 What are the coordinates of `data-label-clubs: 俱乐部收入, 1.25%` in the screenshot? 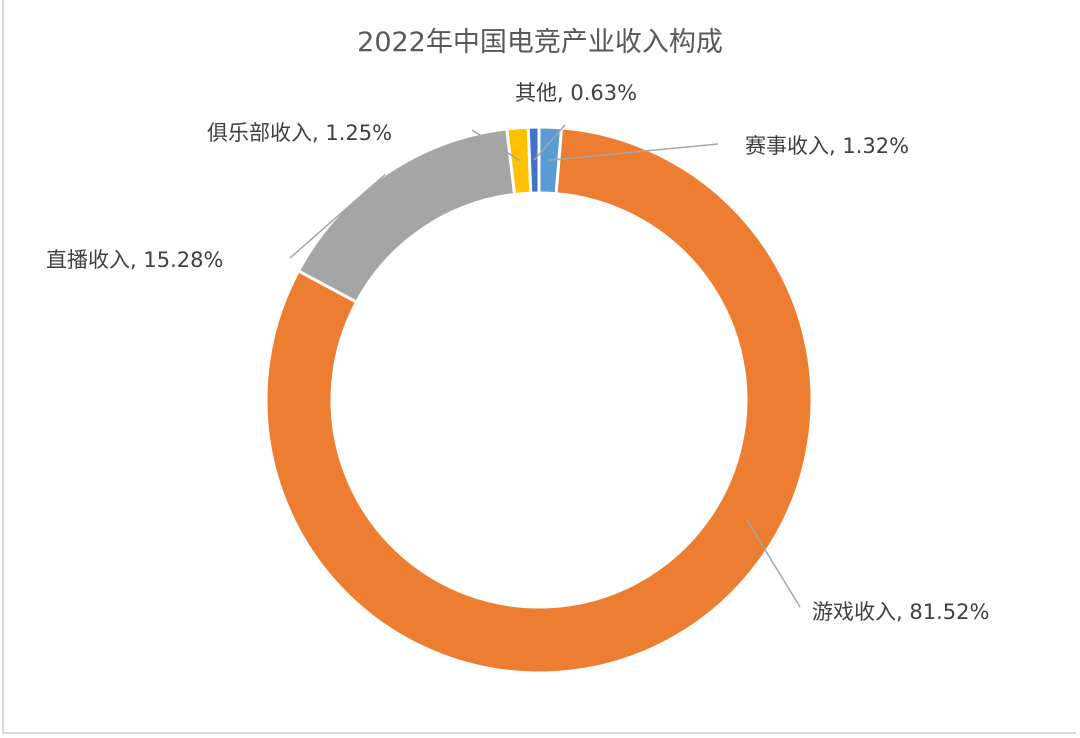 It's located at (300, 133).